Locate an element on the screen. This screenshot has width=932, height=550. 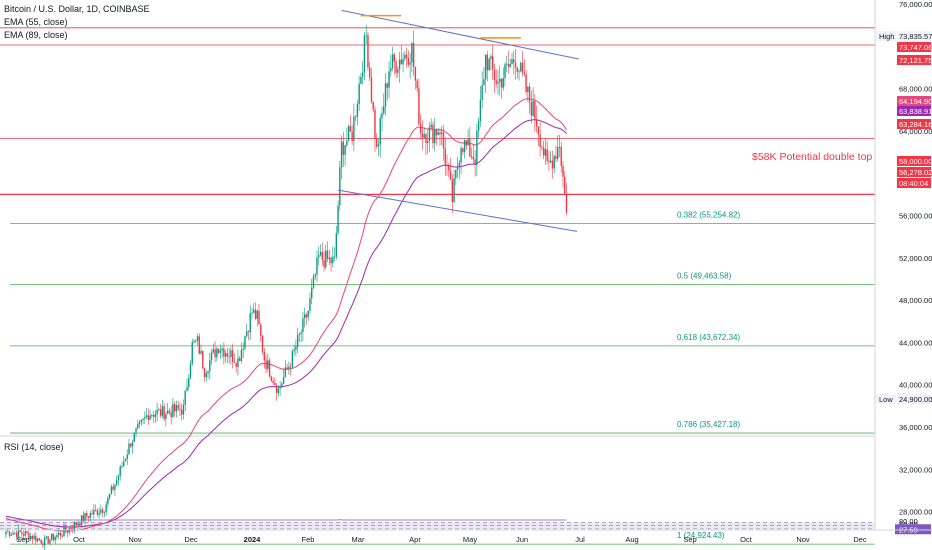
price-tag-value: 63,284.16 is located at coordinates (915, 124).